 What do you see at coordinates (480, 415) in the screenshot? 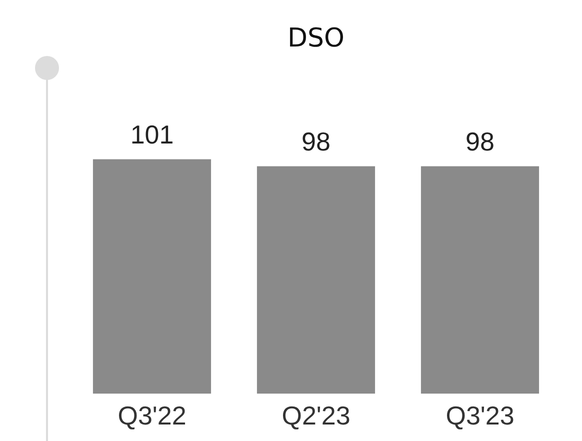
I see `x-tick-label: Q3'23` at bounding box center [480, 415].